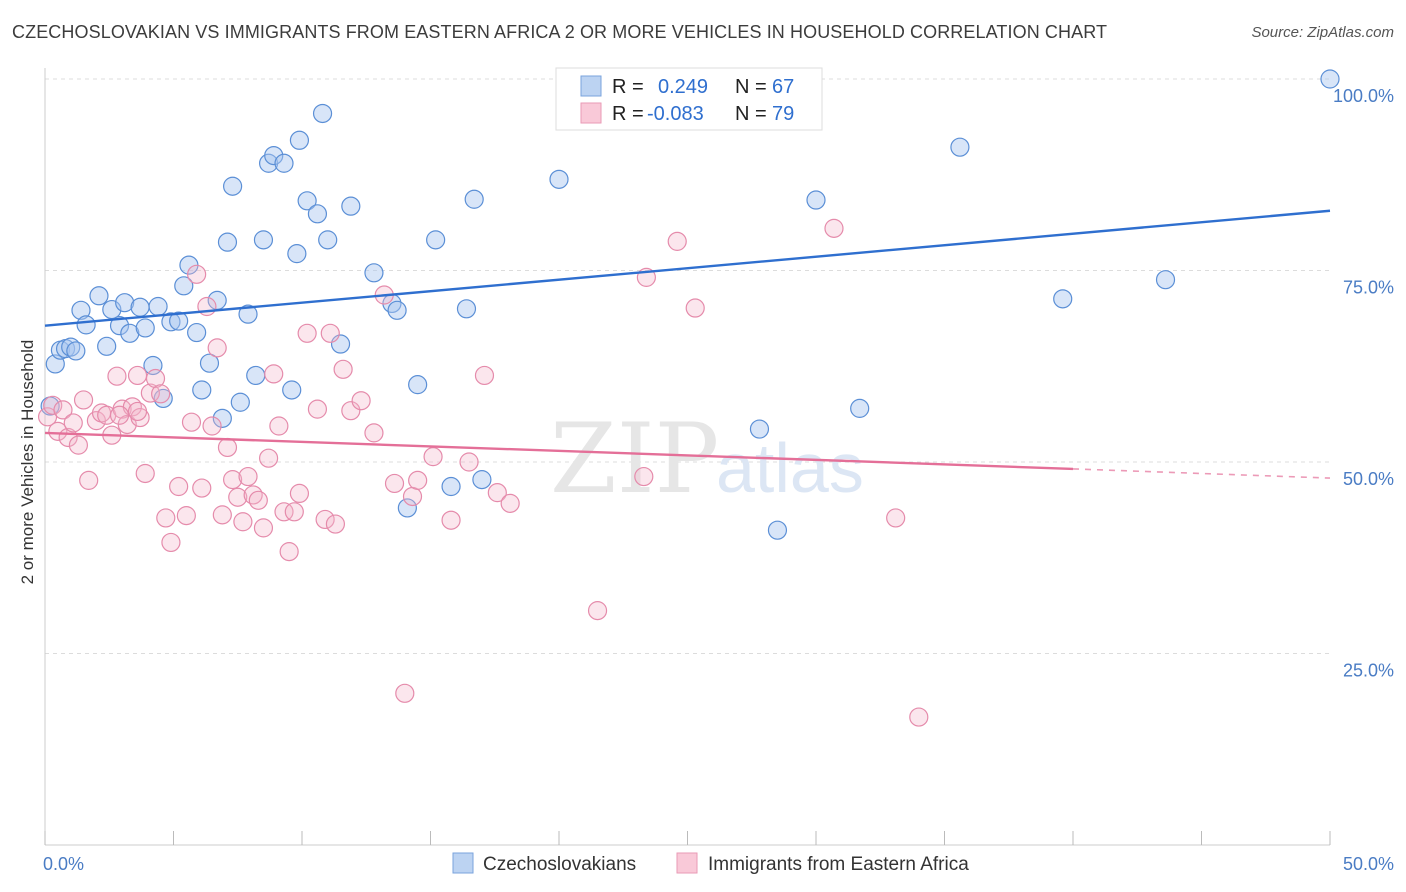 The width and height of the screenshot is (1406, 892). I want to click on watermark-zip: ZIP, so click(634, 459).